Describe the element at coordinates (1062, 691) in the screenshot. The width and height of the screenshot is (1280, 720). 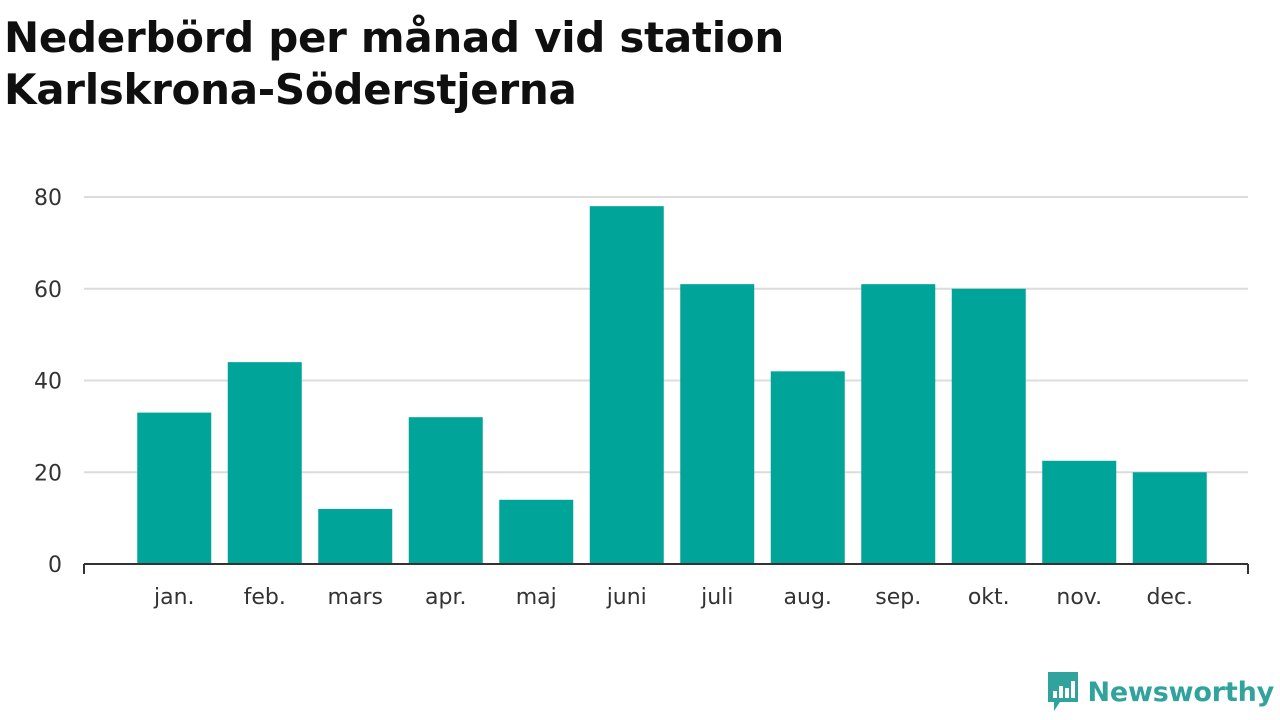
I see `newsworthy-logo-icon` at that location.